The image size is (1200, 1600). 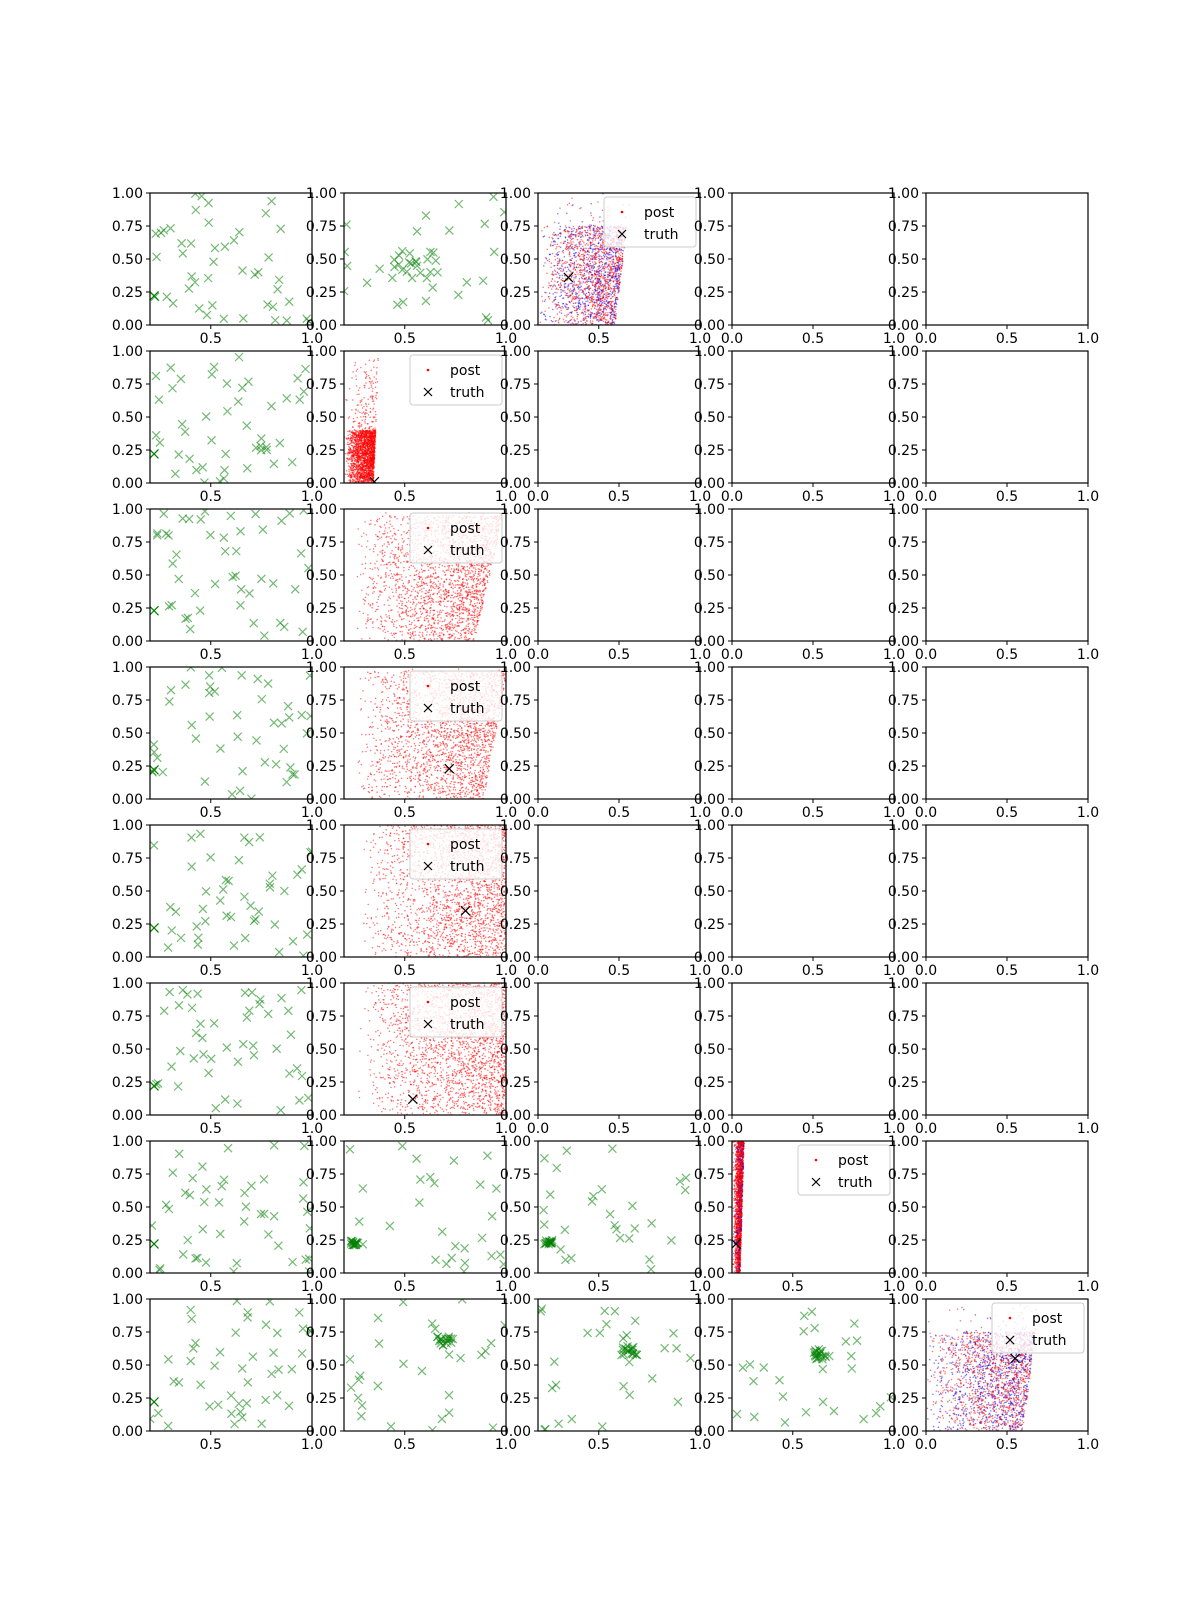 What do you see at coordinates (425, 259) in the screenshot?
I see `plot-area` at bounding box center [425, 259].